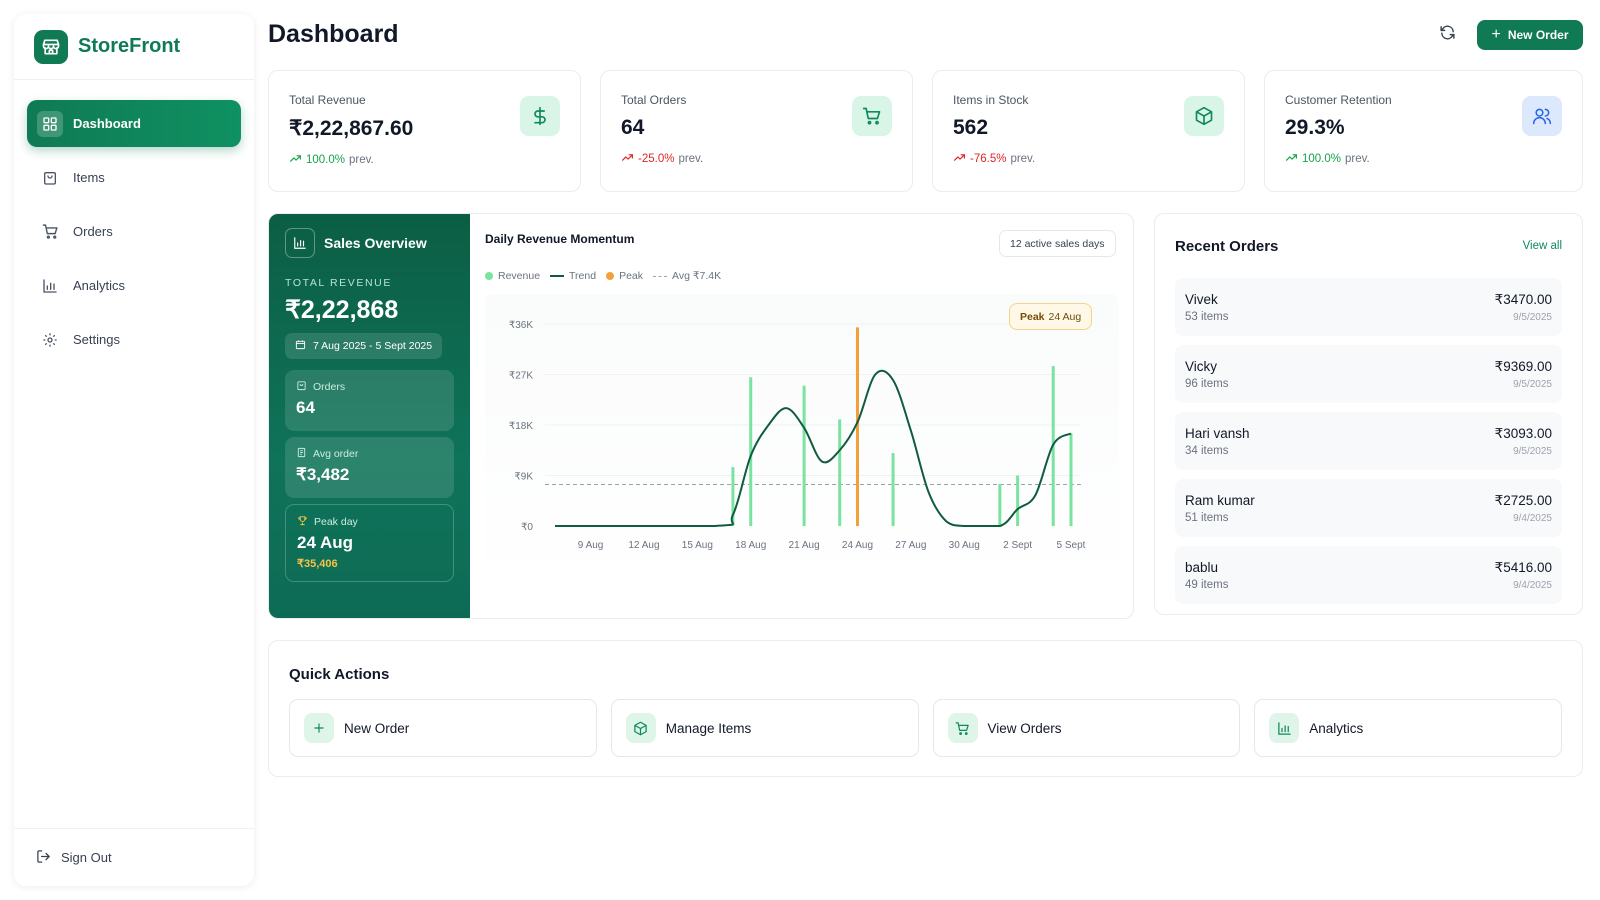 The width and height of the screenshot is (1600, 900). What do you see at coordinates (697, 545) in the screenshot?
I see `x-tick-label: 15 Aug` at bounding box center [697, 545].